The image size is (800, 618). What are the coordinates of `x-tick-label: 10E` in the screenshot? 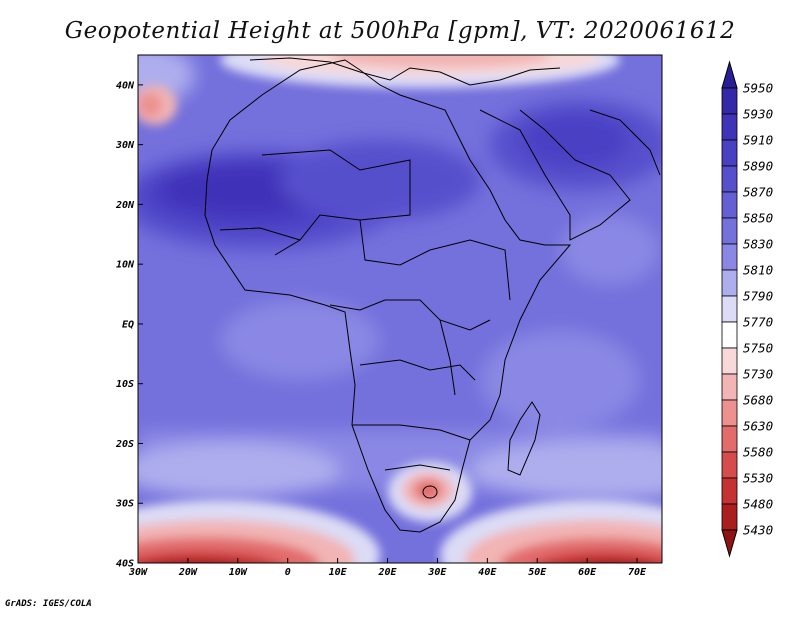 It's located at (338, 572).